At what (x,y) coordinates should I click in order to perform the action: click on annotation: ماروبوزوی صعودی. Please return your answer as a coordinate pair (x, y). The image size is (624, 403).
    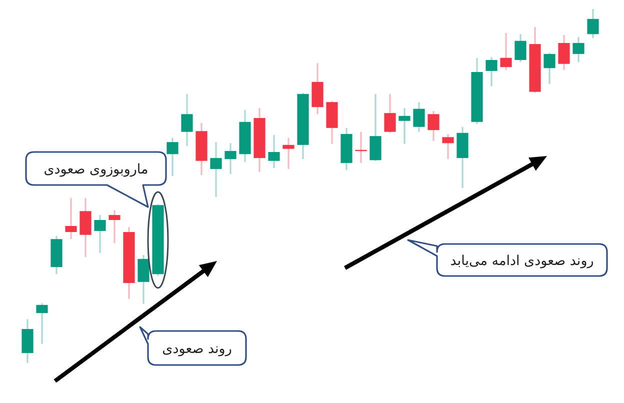
    Looking at the image, I should click on (96, 170).